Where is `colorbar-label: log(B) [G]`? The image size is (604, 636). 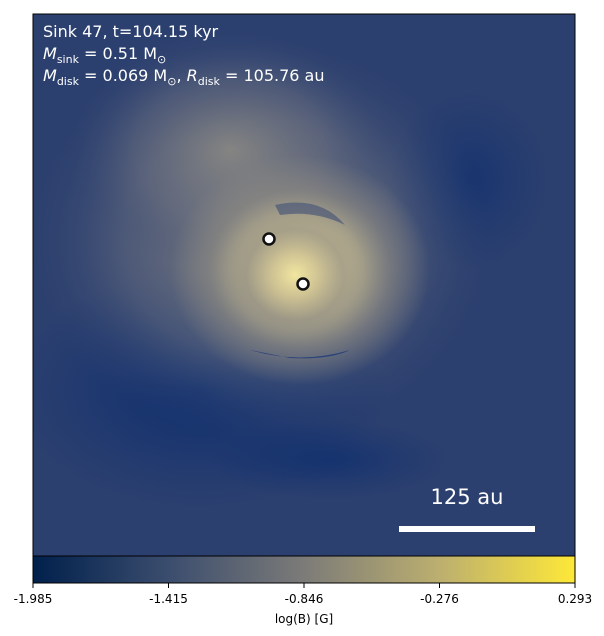
colorbar-label: log(B) [G] is located at coordinates (304, 619).